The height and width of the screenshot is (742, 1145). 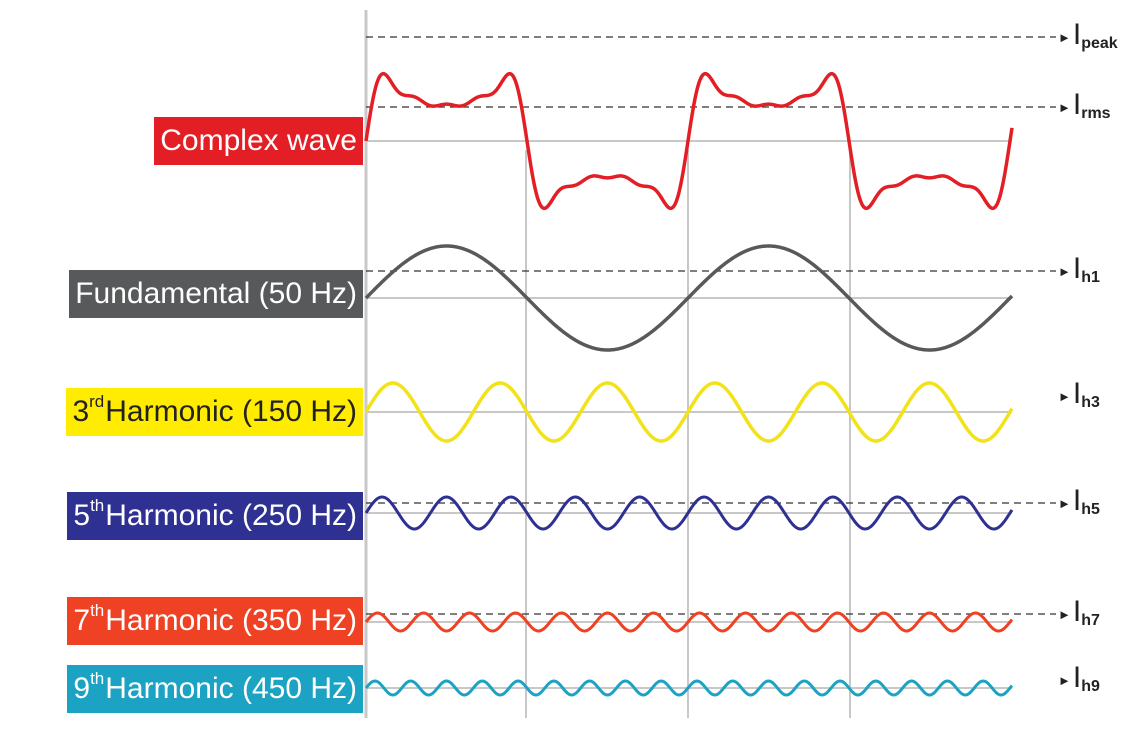 I want to click on i-h7-sub: h7, so click(x=1090, y=620).